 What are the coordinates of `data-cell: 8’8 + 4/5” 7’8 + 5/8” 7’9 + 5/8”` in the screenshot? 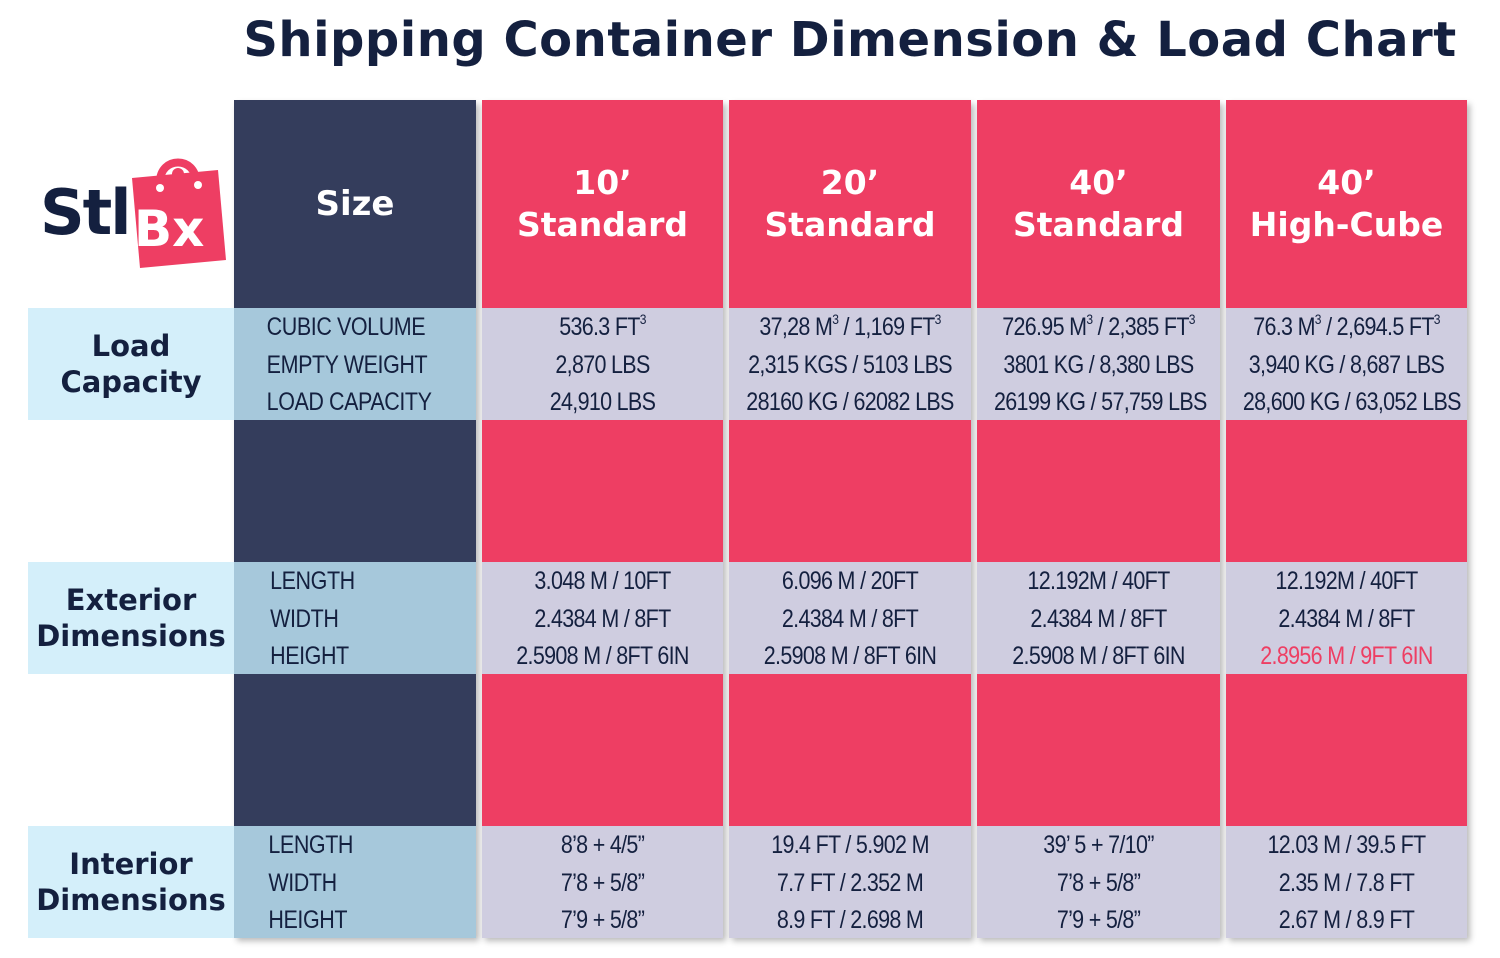 It's located at (602, 882).